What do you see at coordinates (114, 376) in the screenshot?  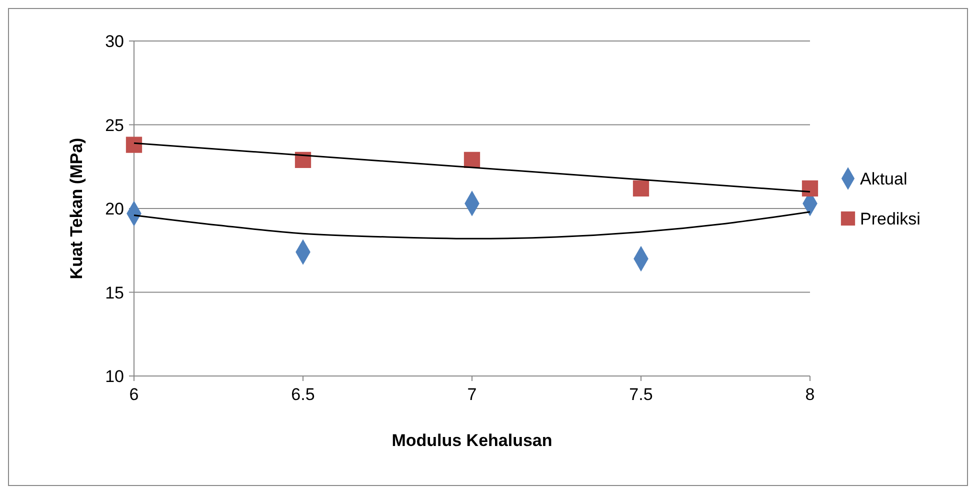 I see `y-tick-label: 10` at bounding box center [114, 376].